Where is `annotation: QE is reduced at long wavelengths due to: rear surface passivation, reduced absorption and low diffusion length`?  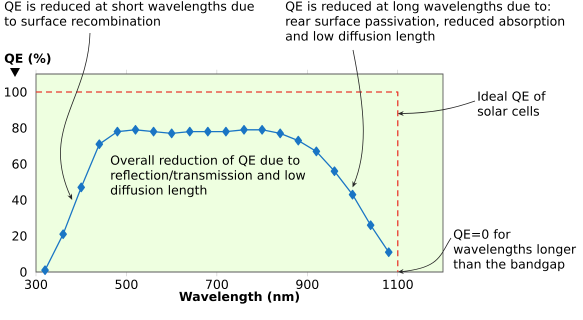
annotation: QE is reduced at long wavelengths due to: rear surface passivation, reduced absorption and low diffusion length is located at coordinates (425, 22).